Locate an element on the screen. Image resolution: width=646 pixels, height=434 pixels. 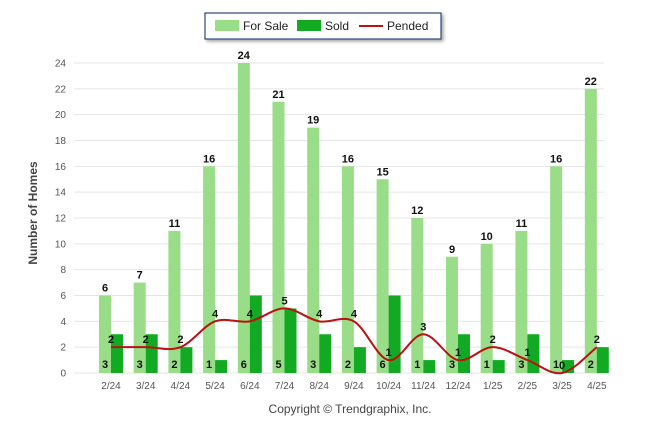
y-tick-label: 10 is located at coordinates (61, 244).